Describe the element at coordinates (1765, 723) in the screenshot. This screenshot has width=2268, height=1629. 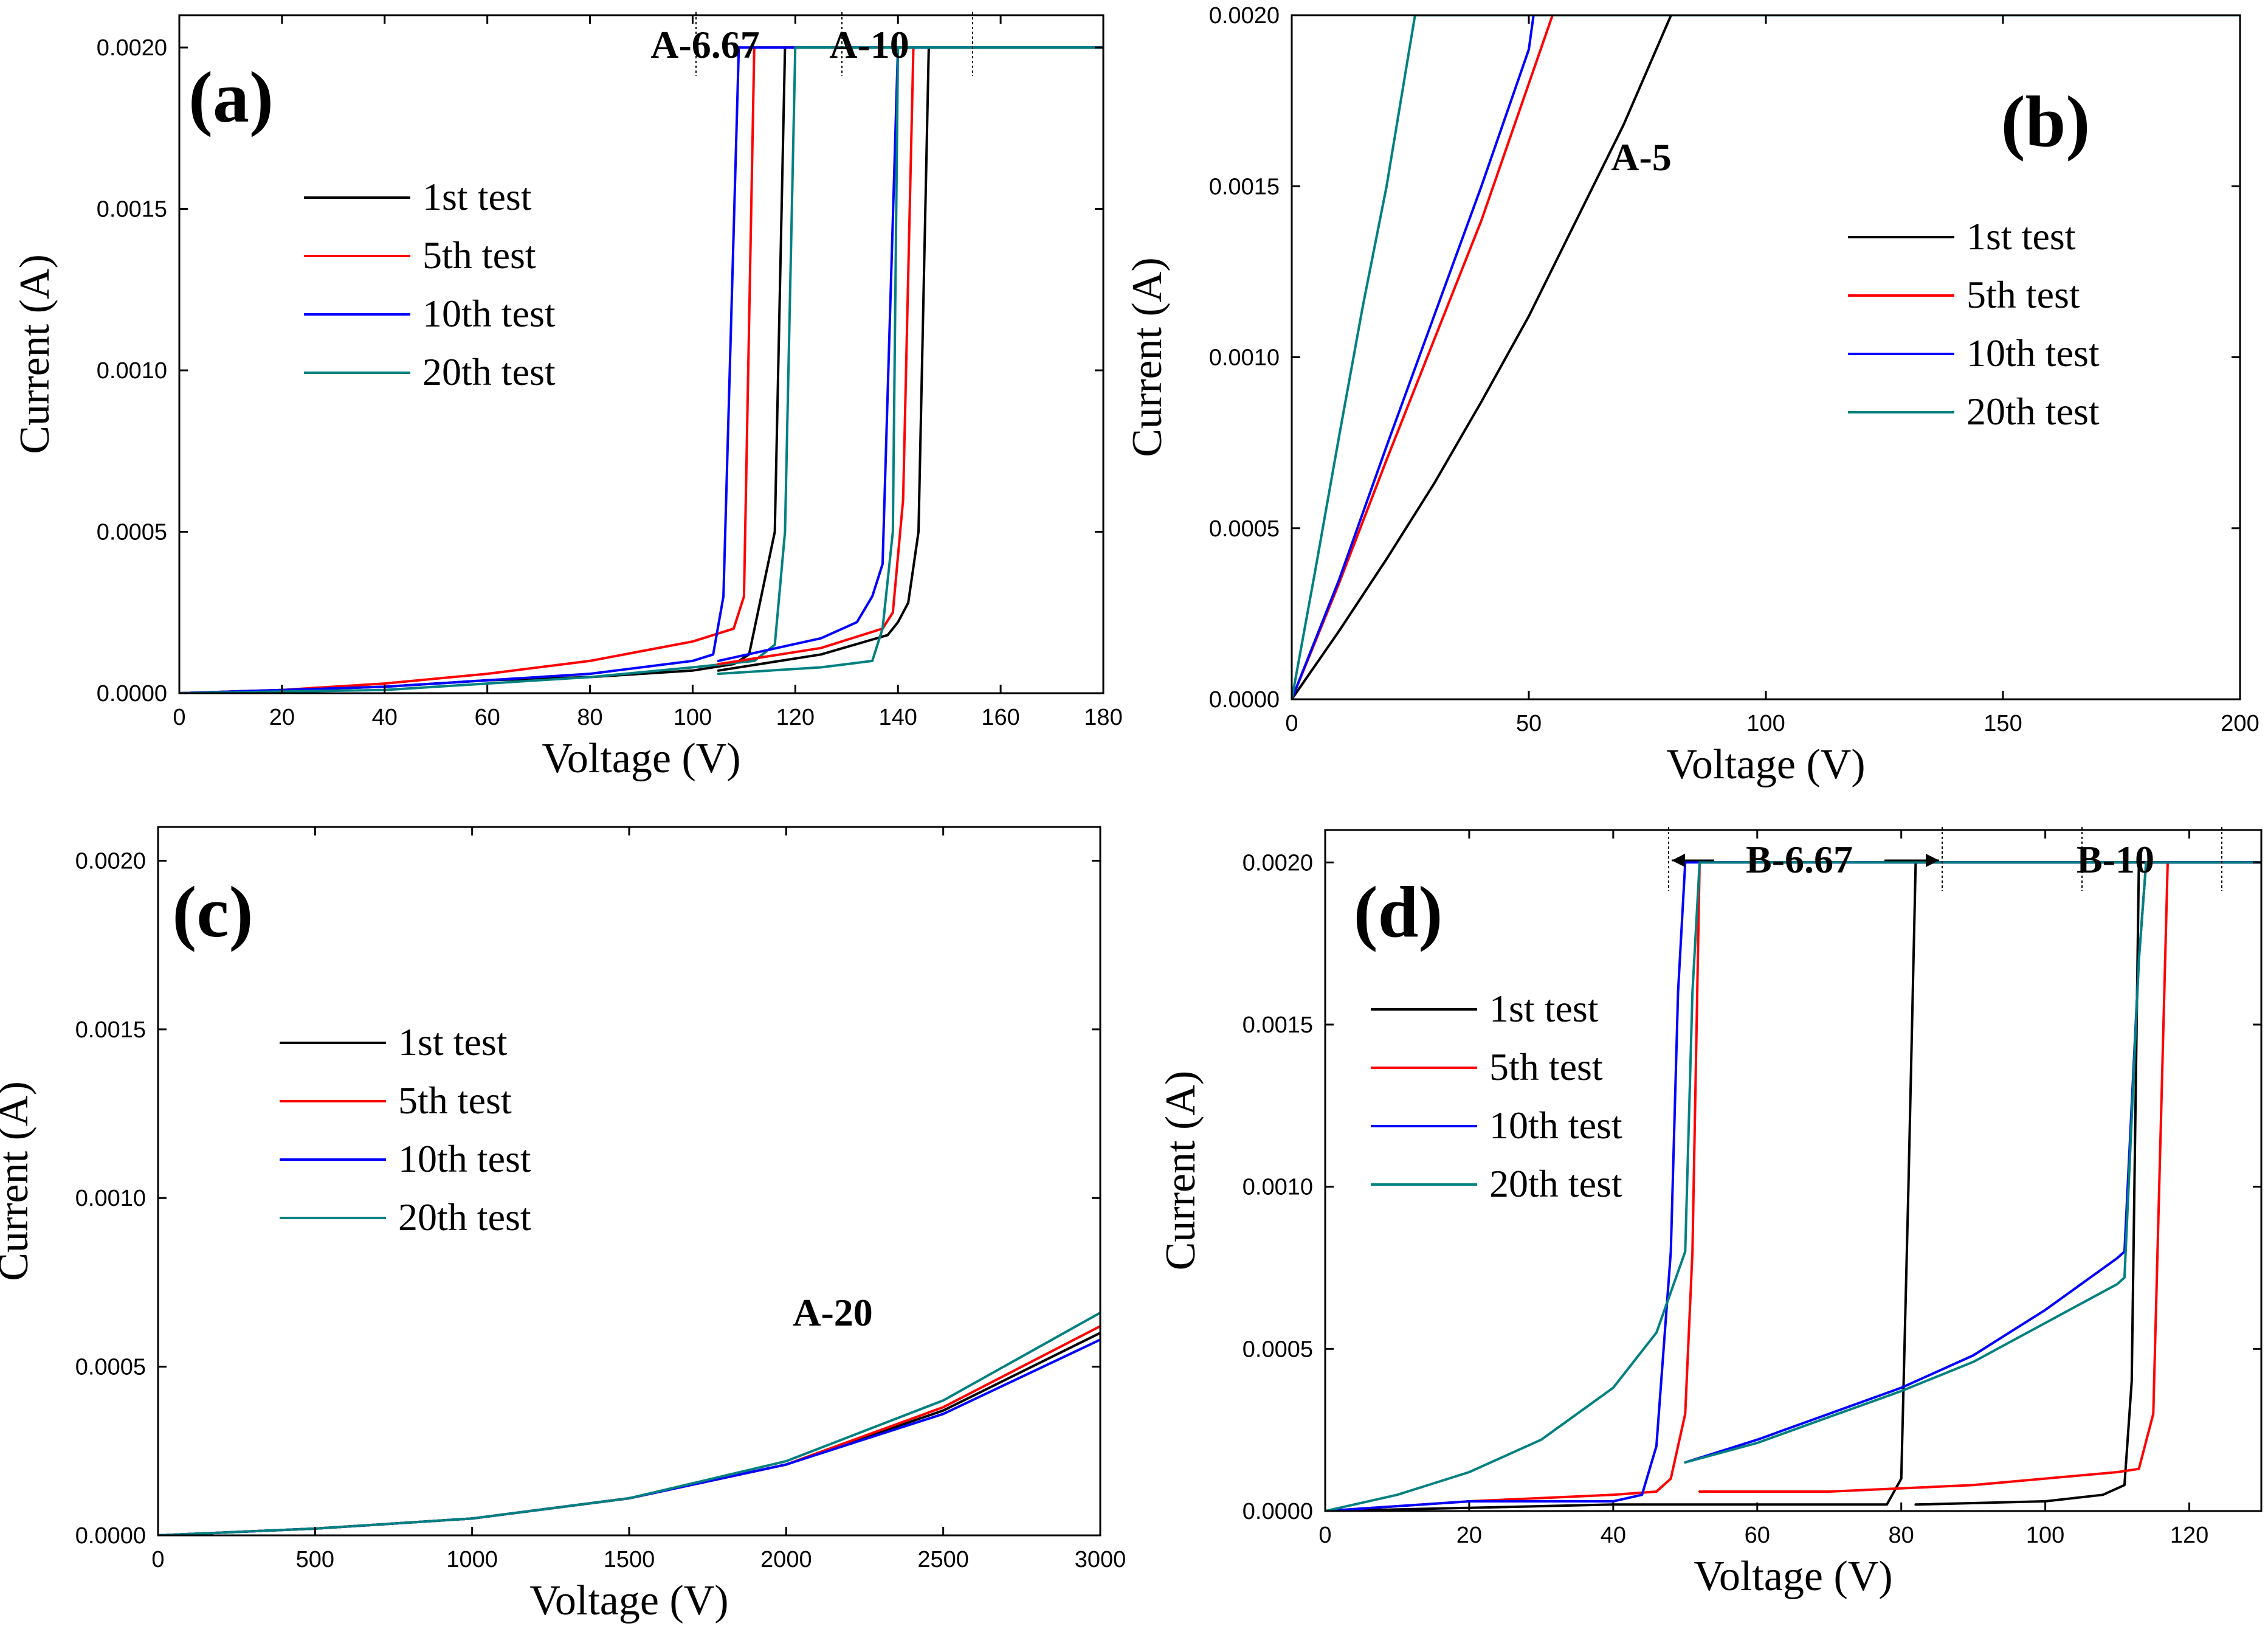
I see `x-tick-label: 100` at that location.